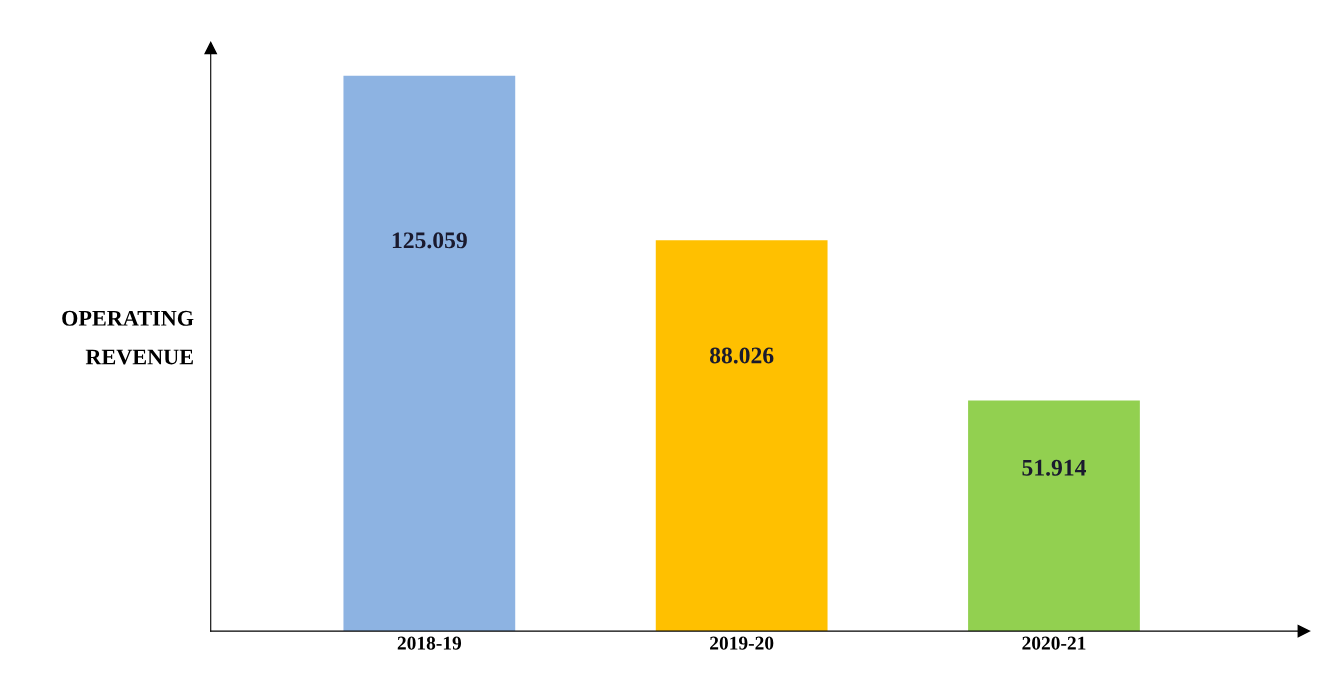 The width and height of the screenshot is (1317, 686). I want to click on x-tick-label: 2019-20, so click(742, 643).